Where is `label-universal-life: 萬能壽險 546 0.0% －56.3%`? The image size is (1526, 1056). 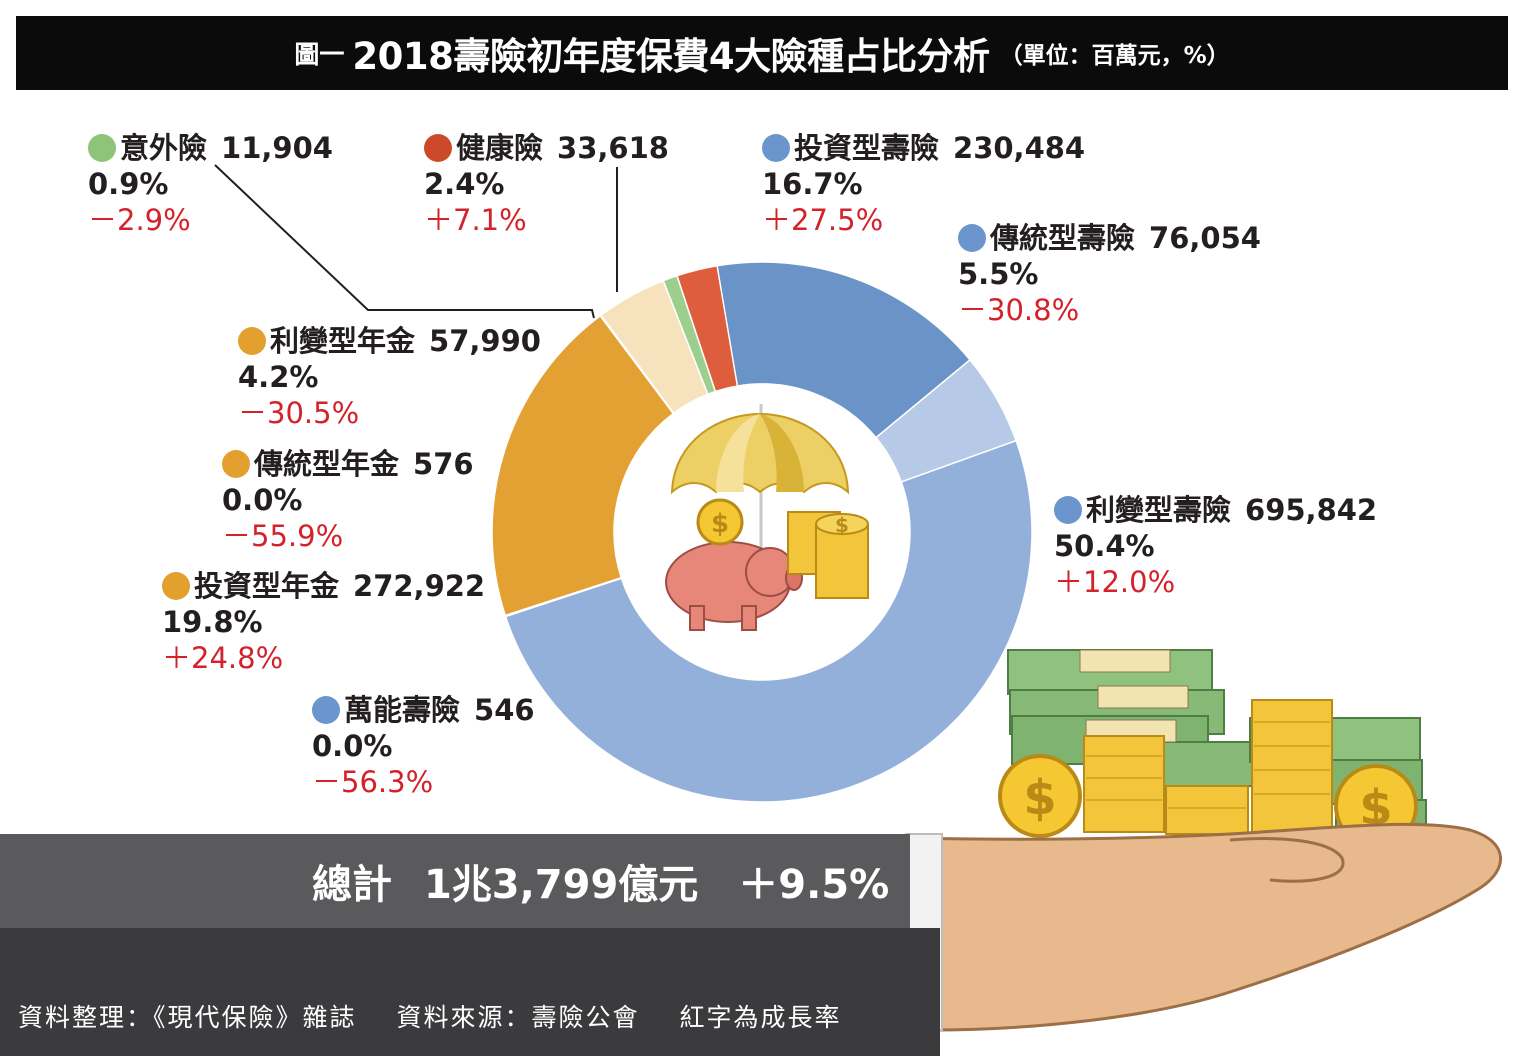 label-universal-life: 萬能壽險 546 0.0% －56.3% is located at coordinates (423, 746).